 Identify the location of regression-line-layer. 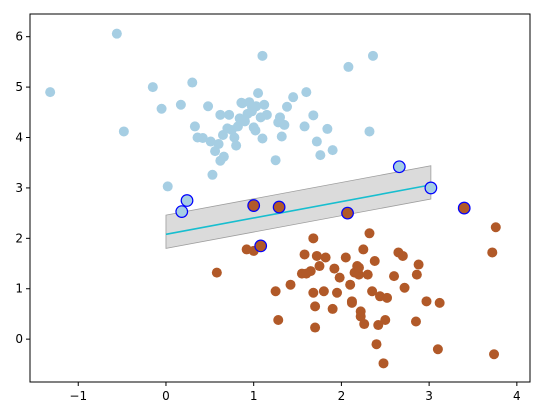
(298, 210).